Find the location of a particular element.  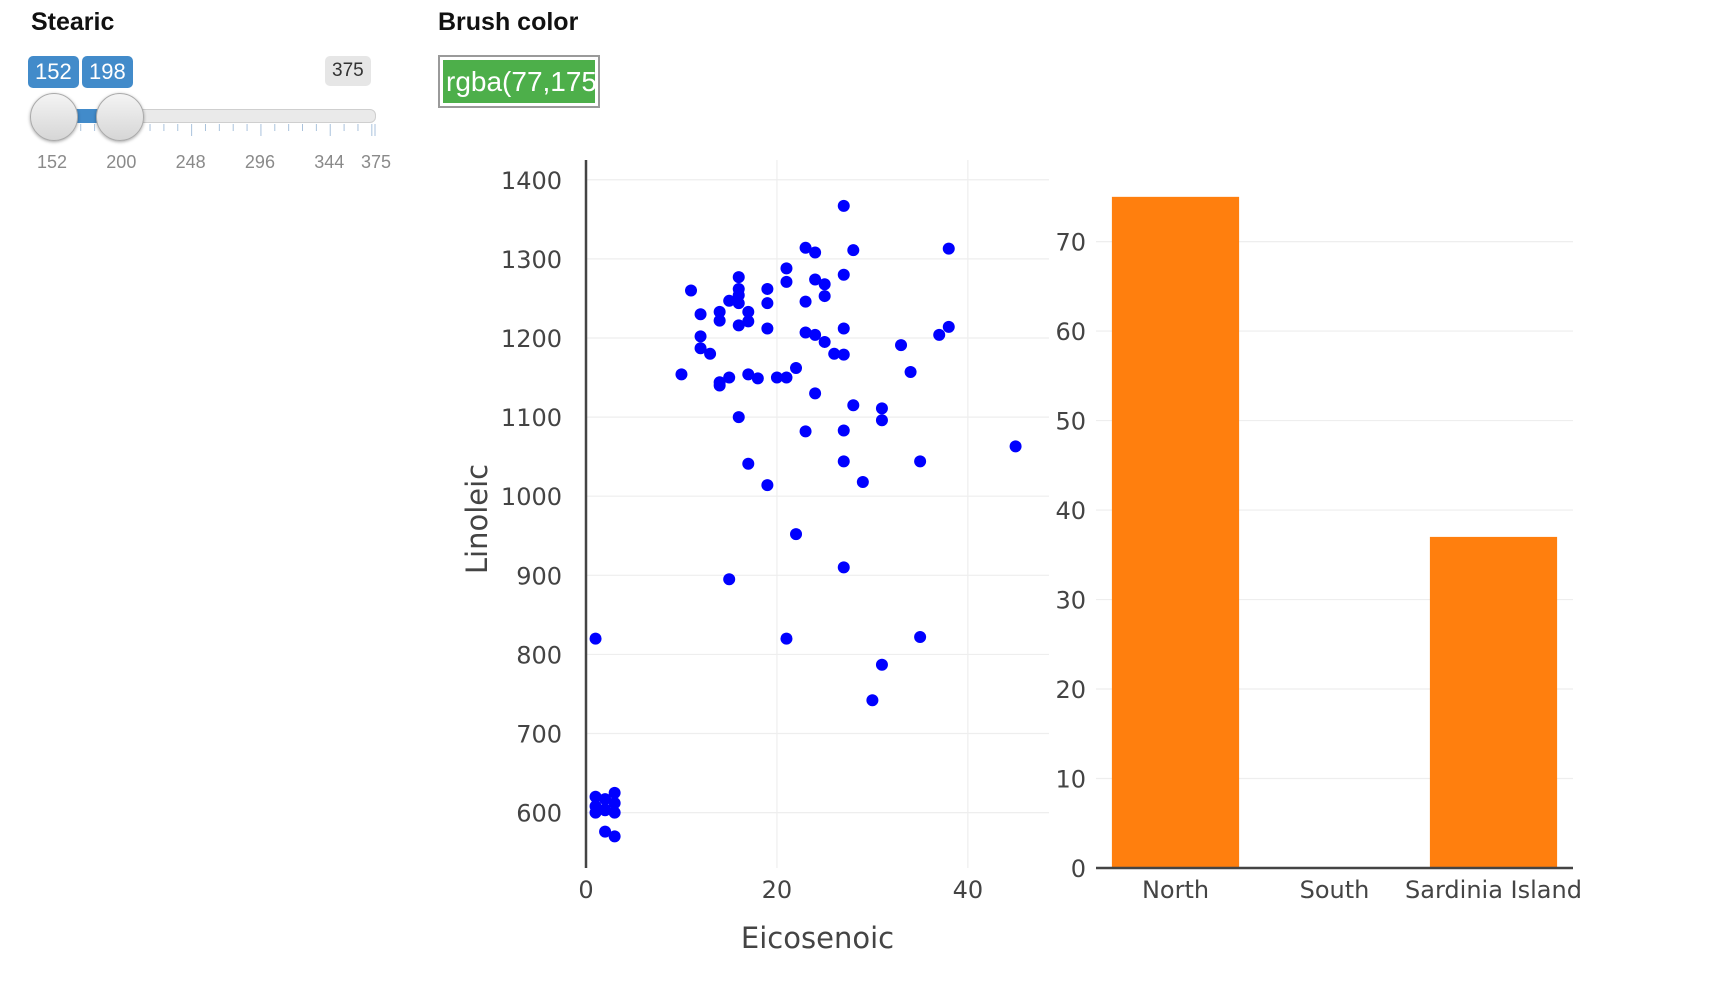

stearic-range-slider: 152 198 375 152 200 248 296 344 375 is located at coordinates (209, 117).